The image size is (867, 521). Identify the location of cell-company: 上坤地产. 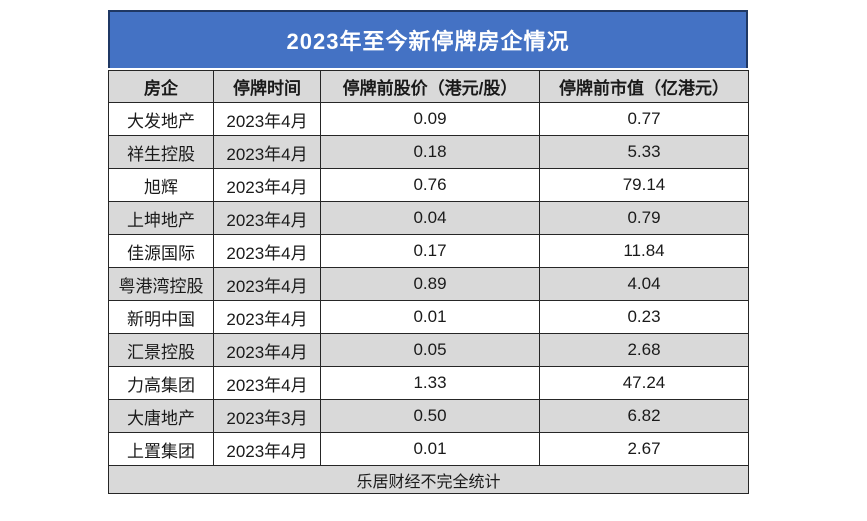
(161, 218).